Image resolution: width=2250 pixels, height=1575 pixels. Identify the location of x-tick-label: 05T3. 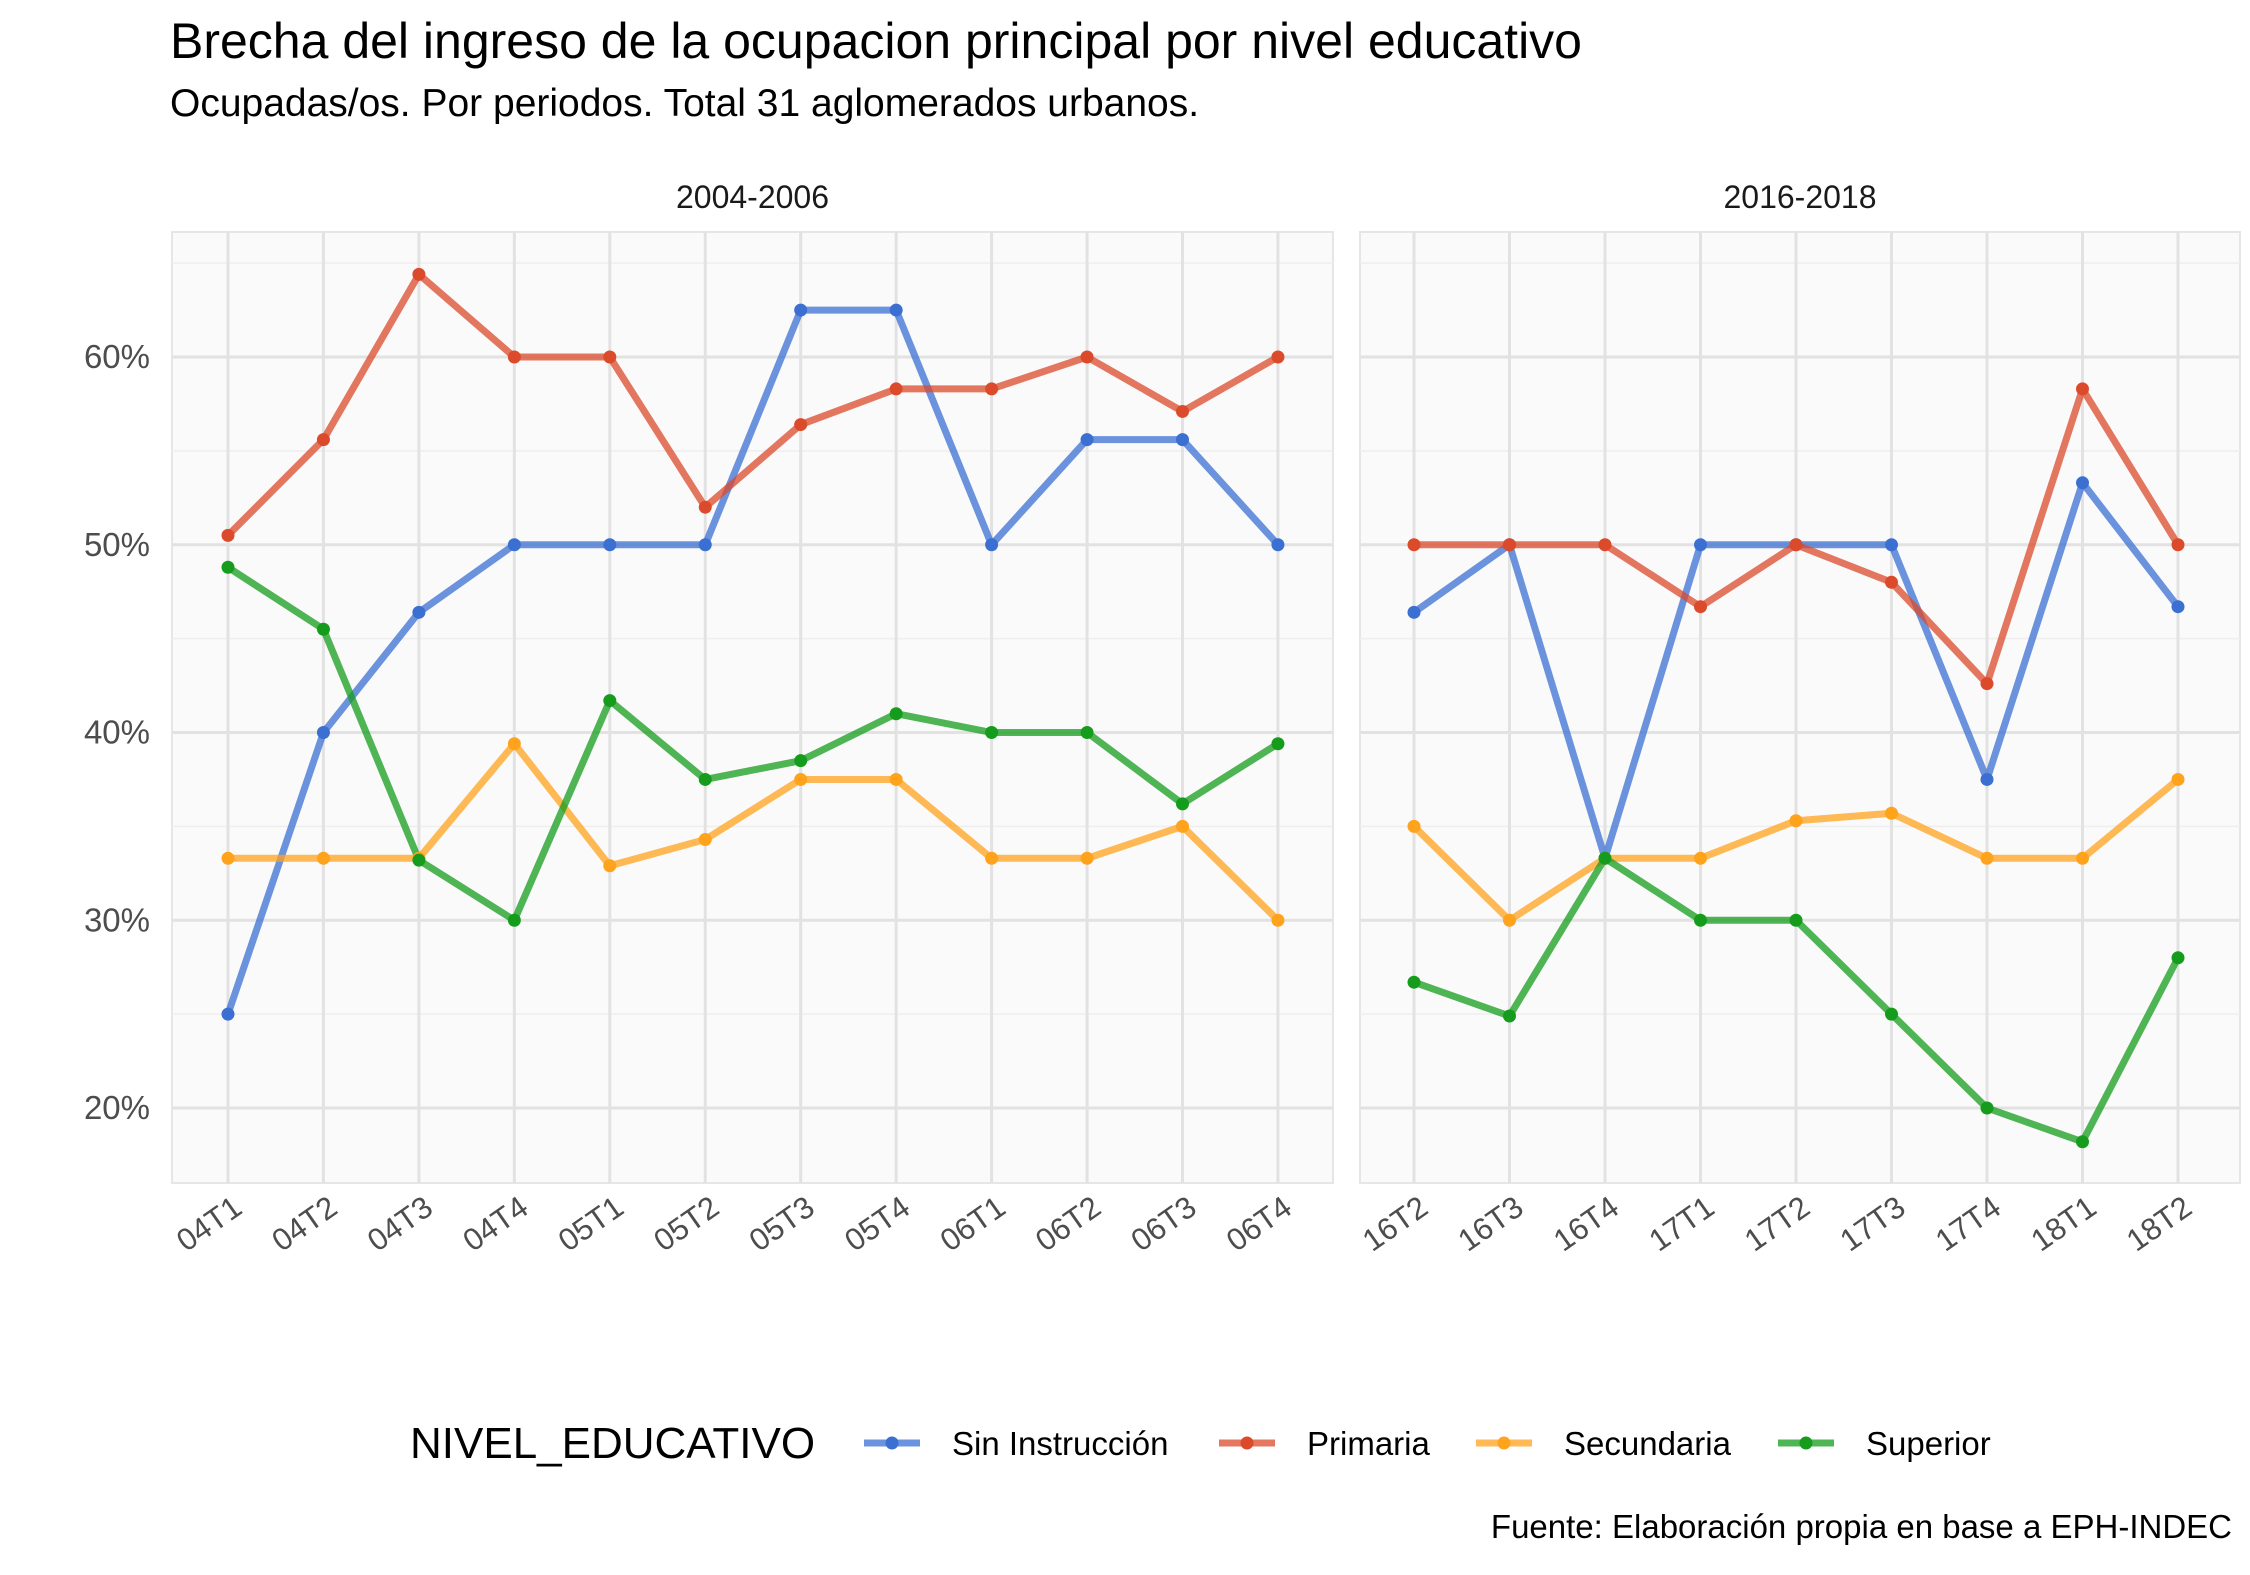
(782, 1223).